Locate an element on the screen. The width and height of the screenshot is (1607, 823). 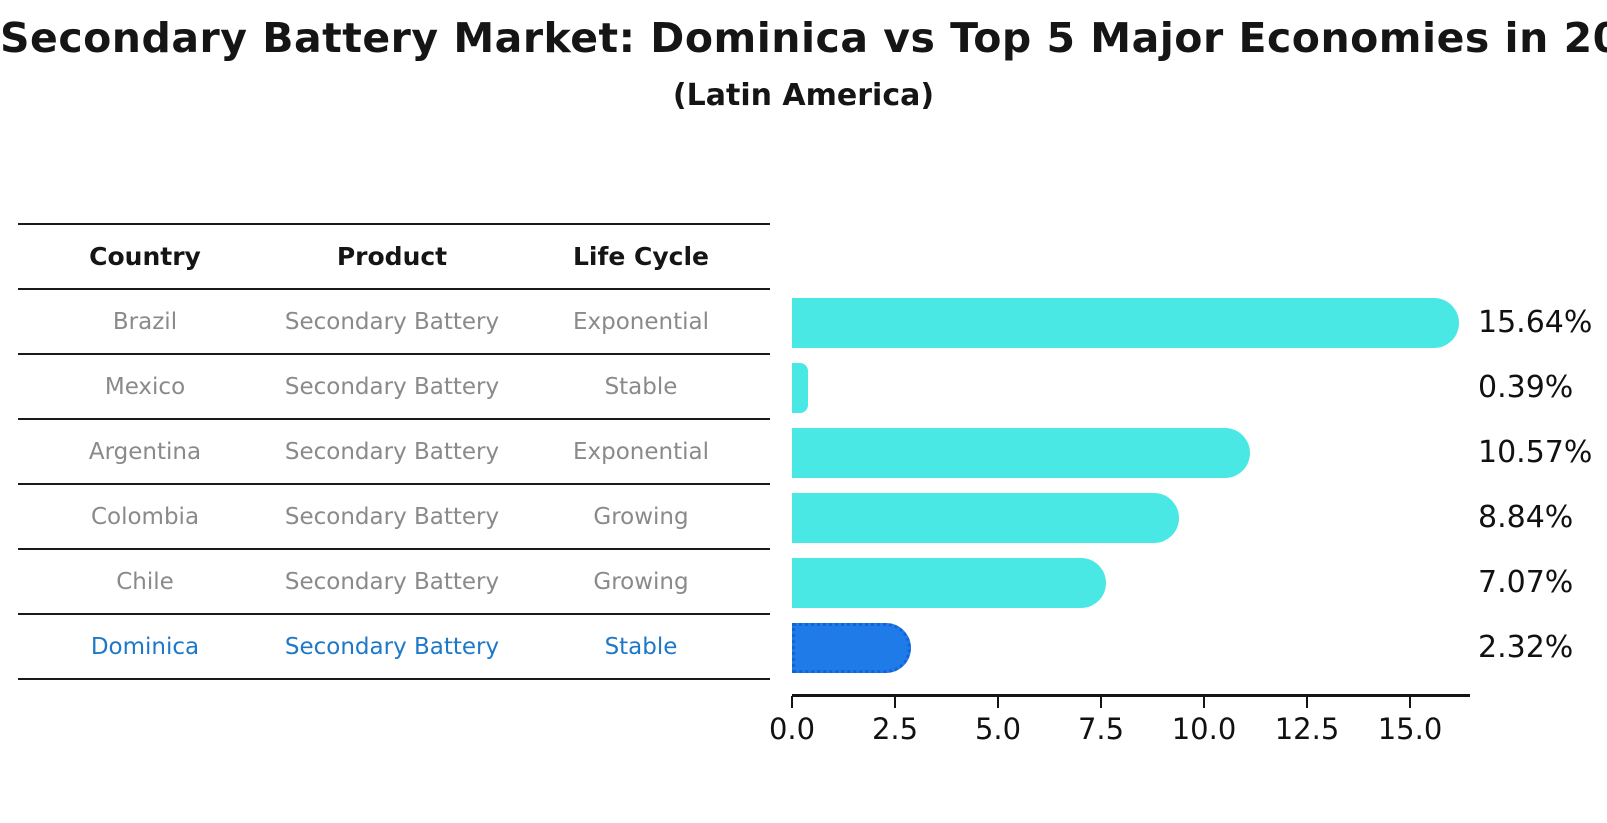
table-row-chile: Chile Secondary Battery Growing is located at coordinates (394, 582).